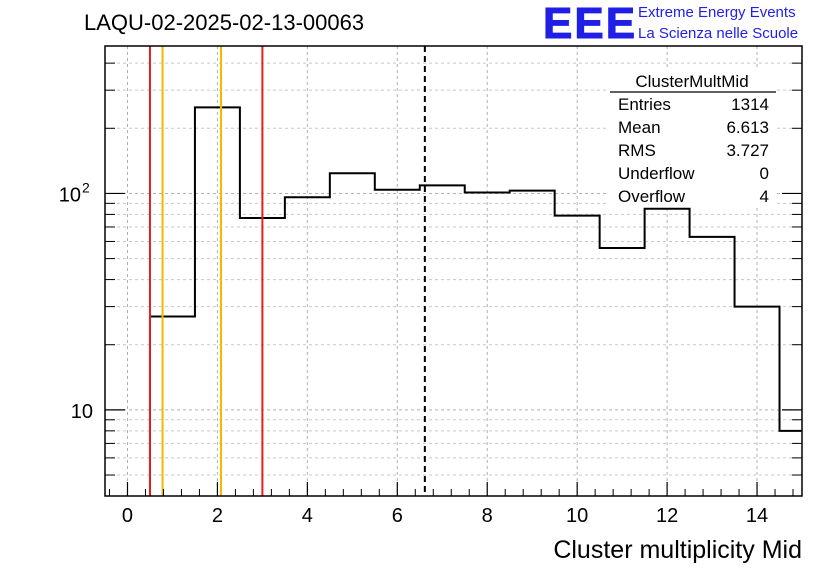 The height and width of the screenshot is (572, 836). What do you see at coordinates (718, 33) in the screenshot?
I see `logo-caption-line2: La Scienza nelle Scuole` at bounding box center [718, 33].